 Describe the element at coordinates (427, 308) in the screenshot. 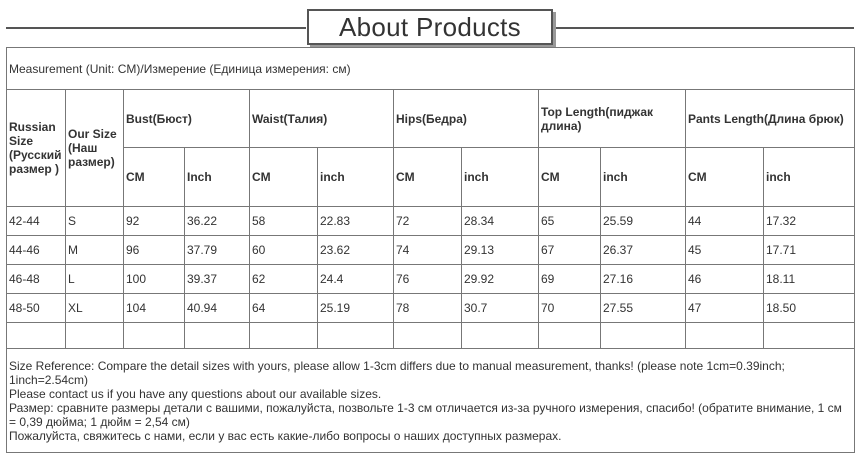

I see `table-cell: 78` at that location.